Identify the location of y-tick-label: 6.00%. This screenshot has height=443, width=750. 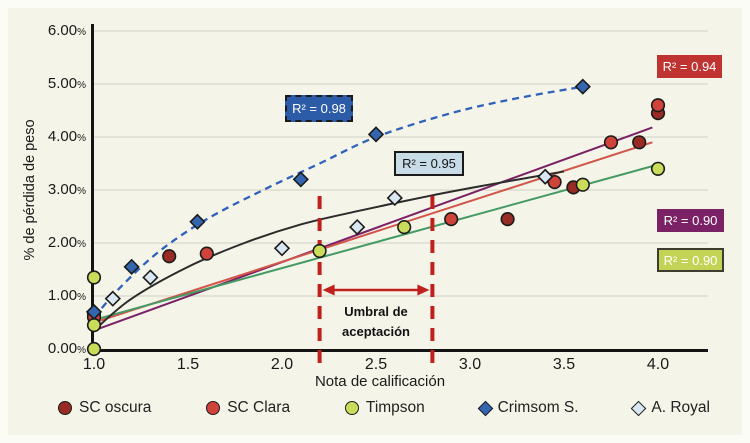
(66, 30).